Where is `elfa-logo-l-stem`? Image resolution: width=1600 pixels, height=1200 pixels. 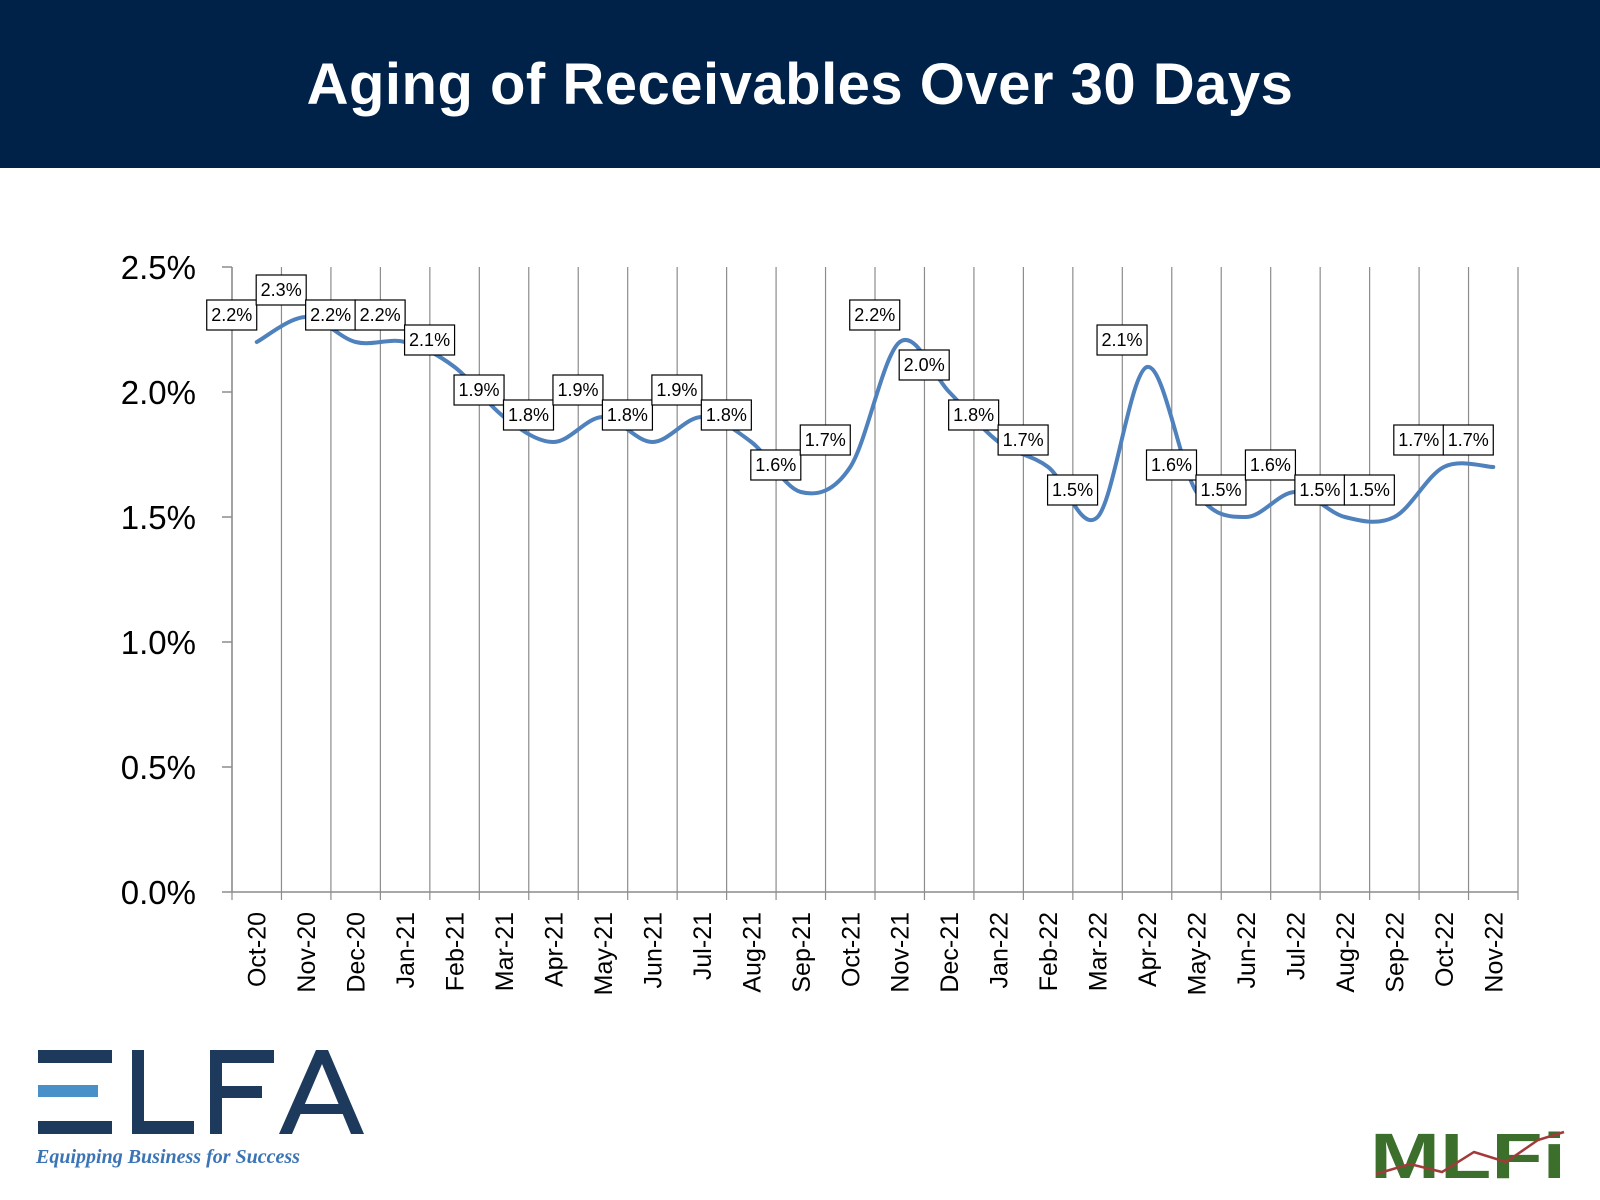 elfa-logo-l-stem is located at coordinates (138, 1092).